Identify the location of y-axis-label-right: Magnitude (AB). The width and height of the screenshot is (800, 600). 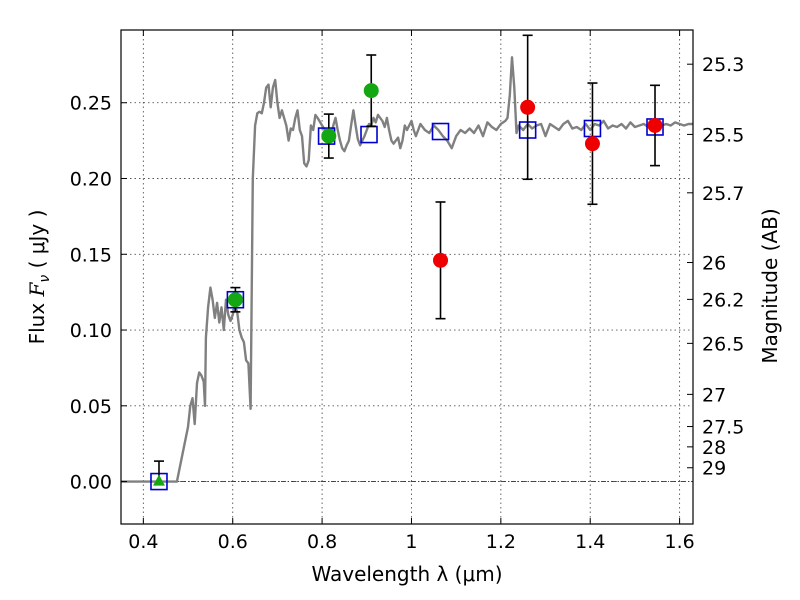
(770, 285).